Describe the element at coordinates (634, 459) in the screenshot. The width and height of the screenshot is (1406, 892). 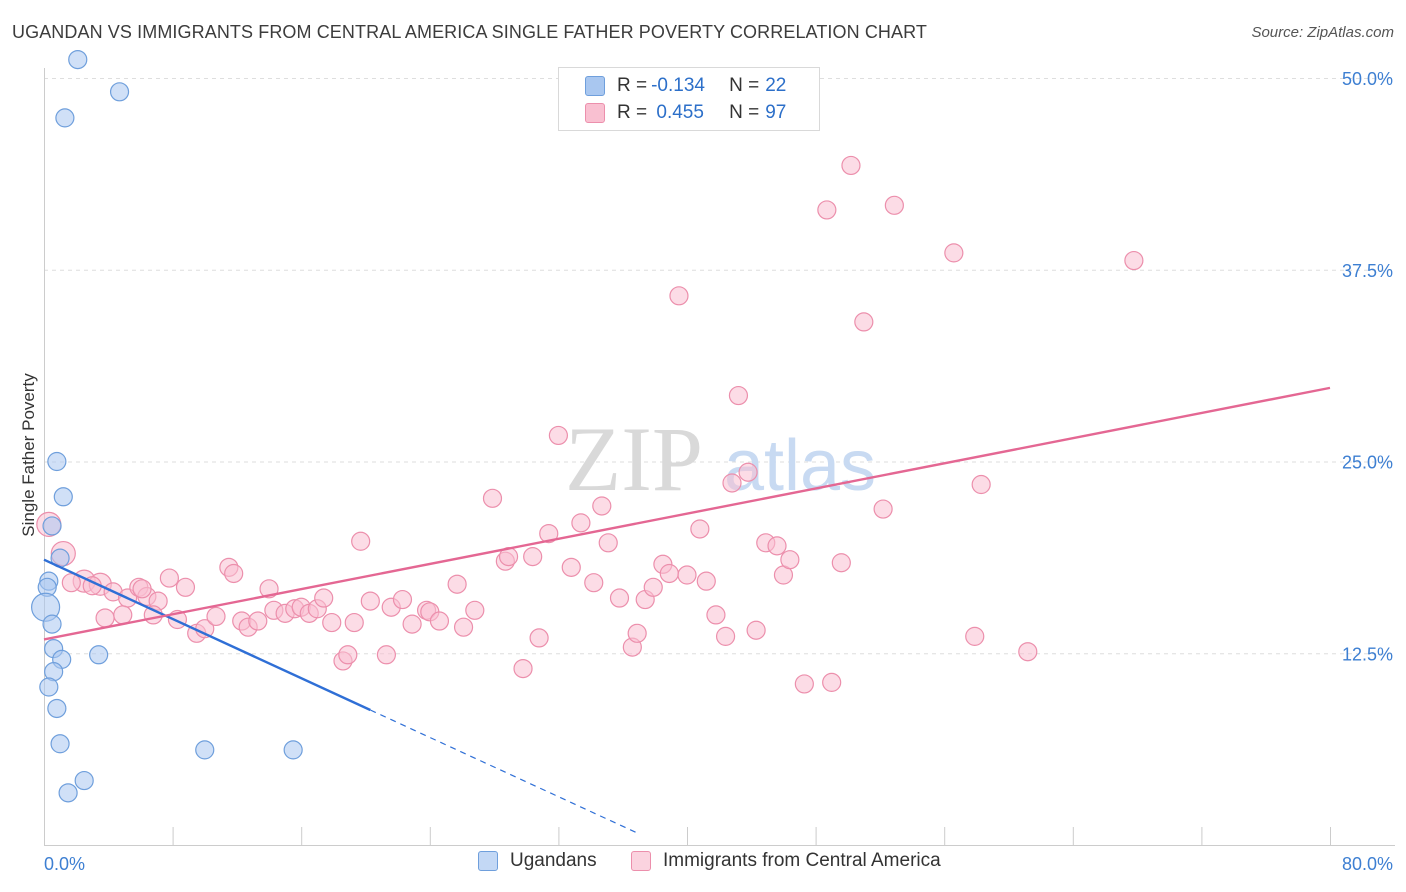
I see `watermark-zip: ZIP` at that location.